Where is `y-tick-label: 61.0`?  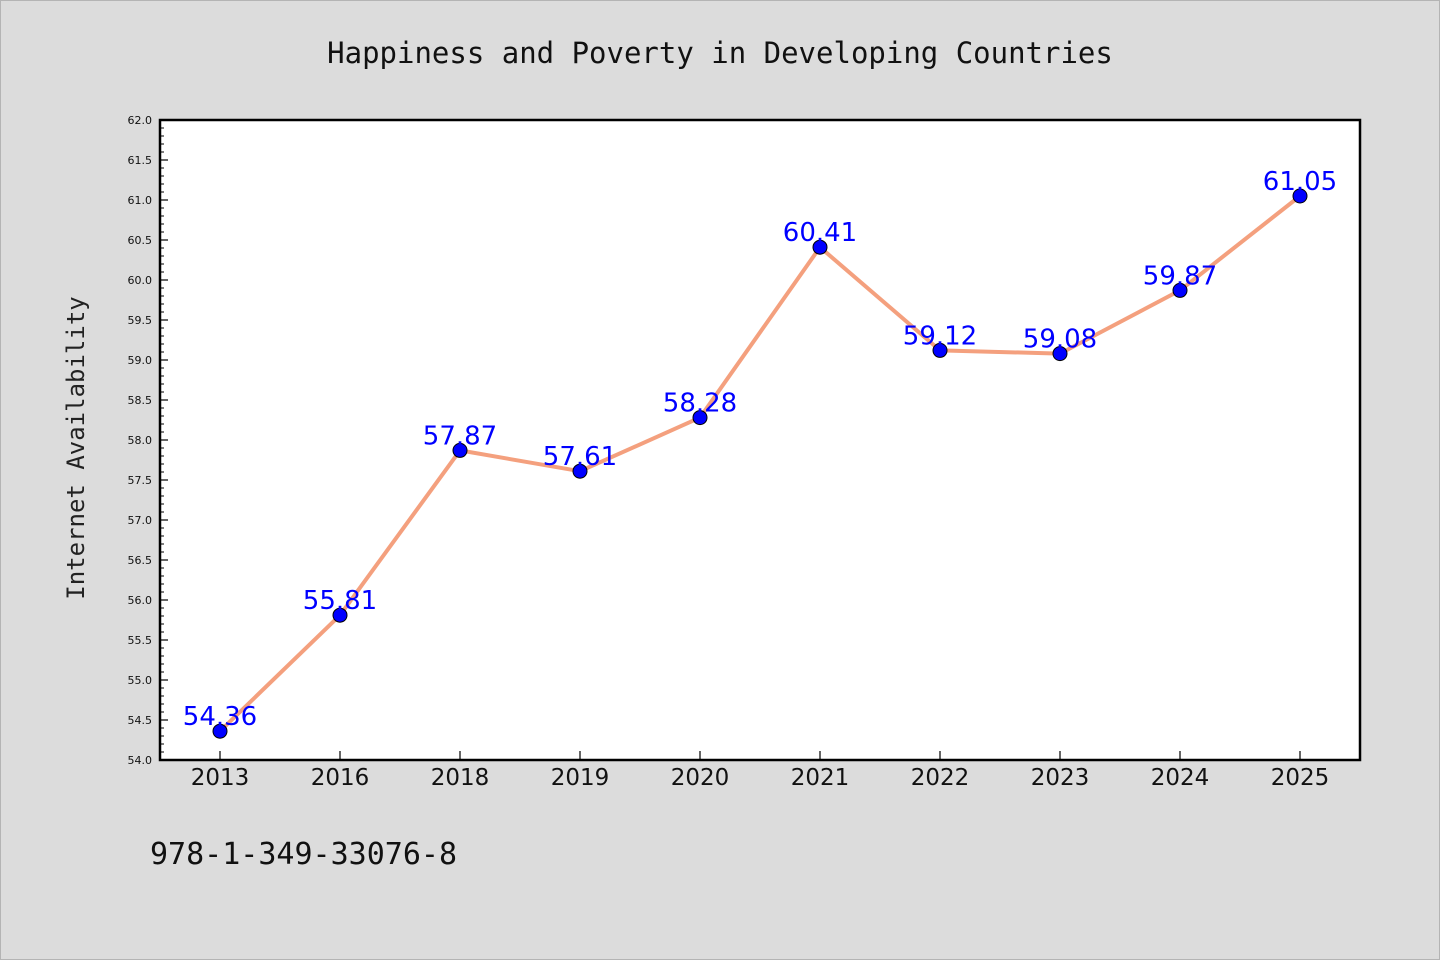
y-tick-label: 61.0 is located at coordinates (140, 200).